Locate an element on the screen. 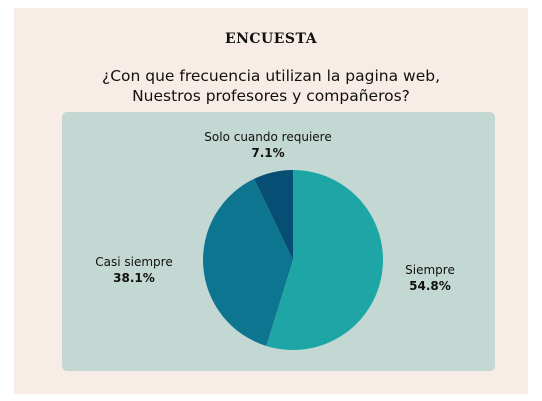  slice-value-label: 54.8% is located at coordinates (430, 286).